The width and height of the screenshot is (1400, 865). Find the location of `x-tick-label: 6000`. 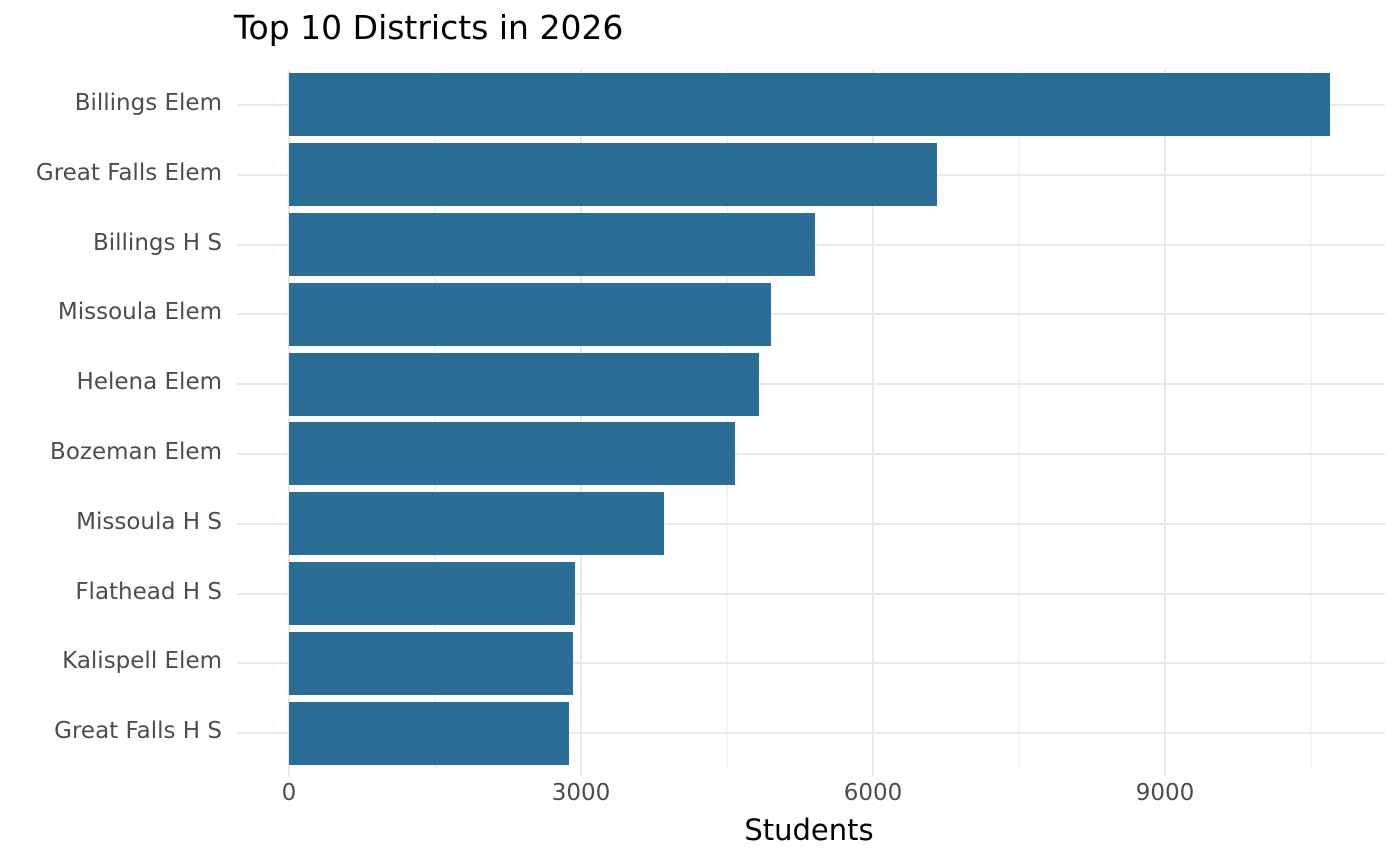

x-tick-label: 6000 is located at coordinates (873, 793).